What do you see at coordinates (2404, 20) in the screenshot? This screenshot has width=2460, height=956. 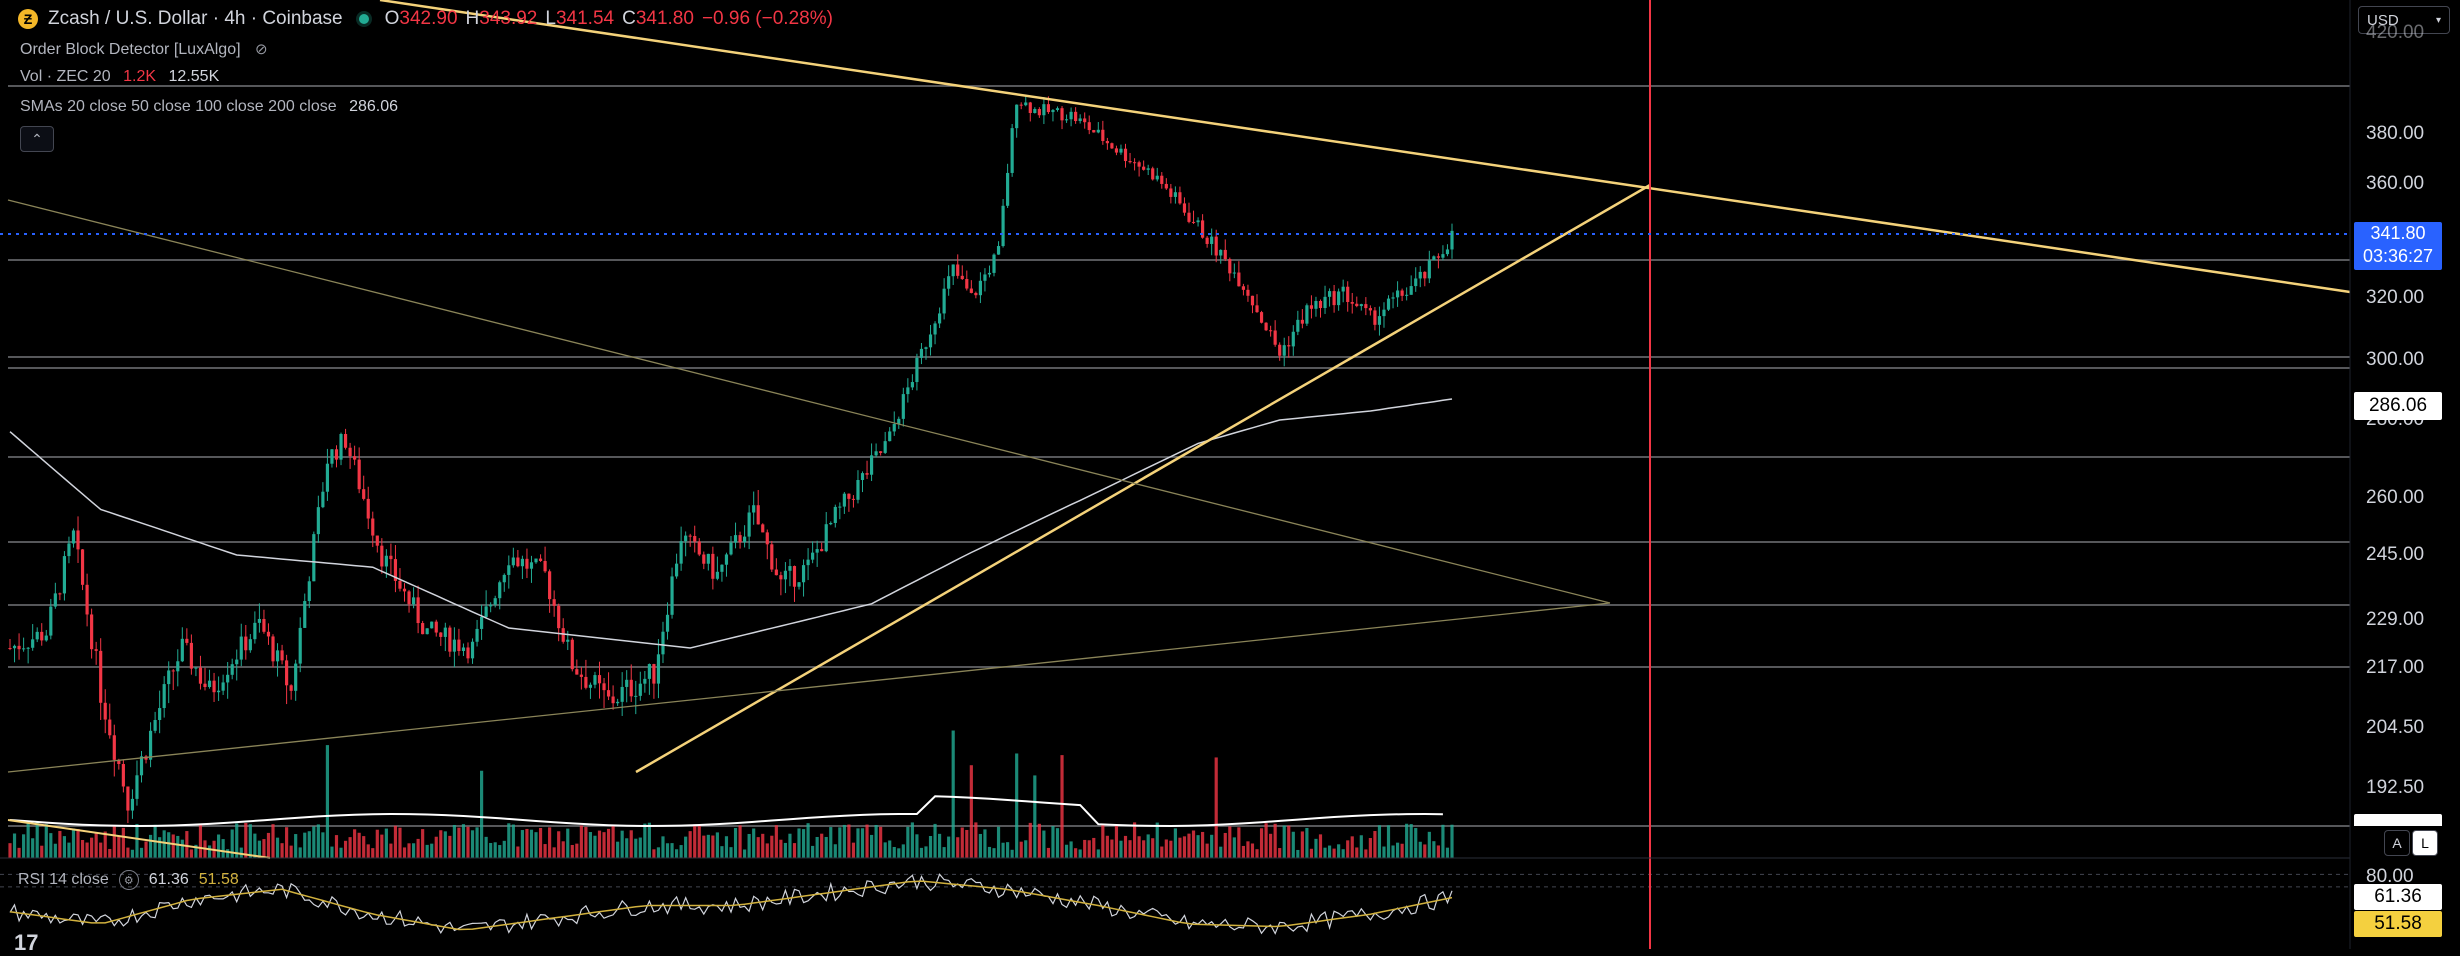 I see `currency-select: USD ▾` at bounding box center [2404, 20].